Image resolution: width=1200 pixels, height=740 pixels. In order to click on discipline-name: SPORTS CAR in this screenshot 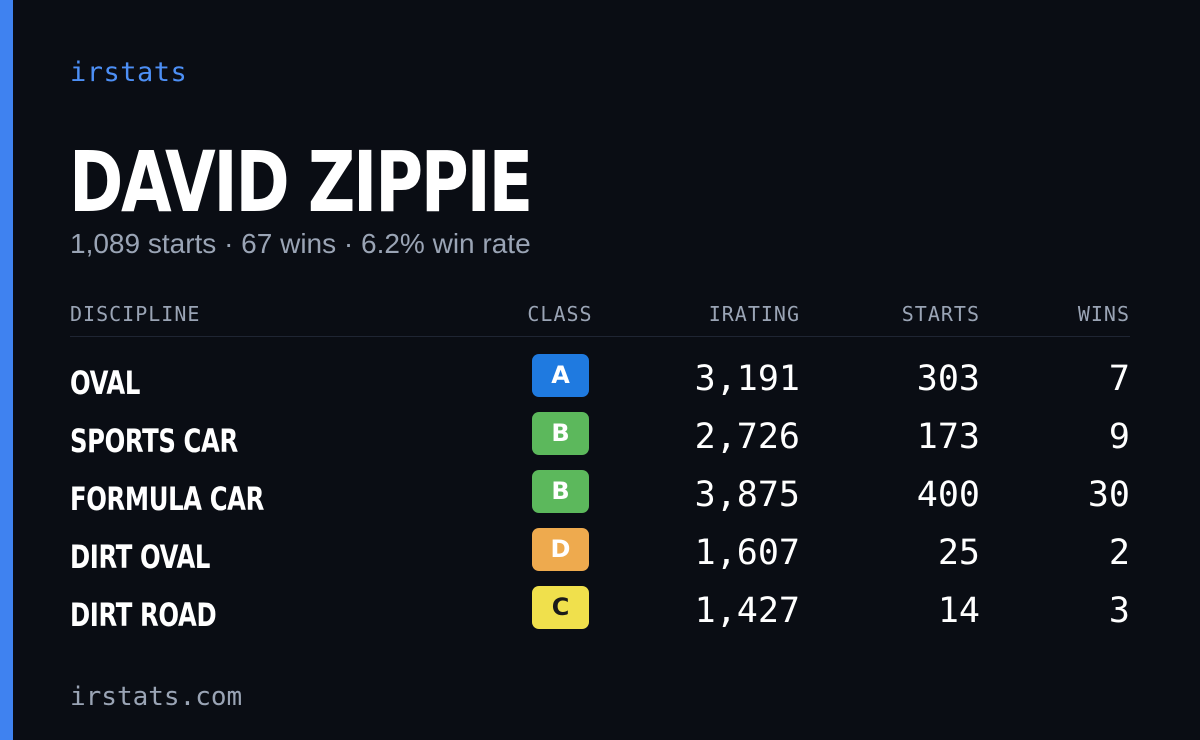, I will do `click(154, 441)`.